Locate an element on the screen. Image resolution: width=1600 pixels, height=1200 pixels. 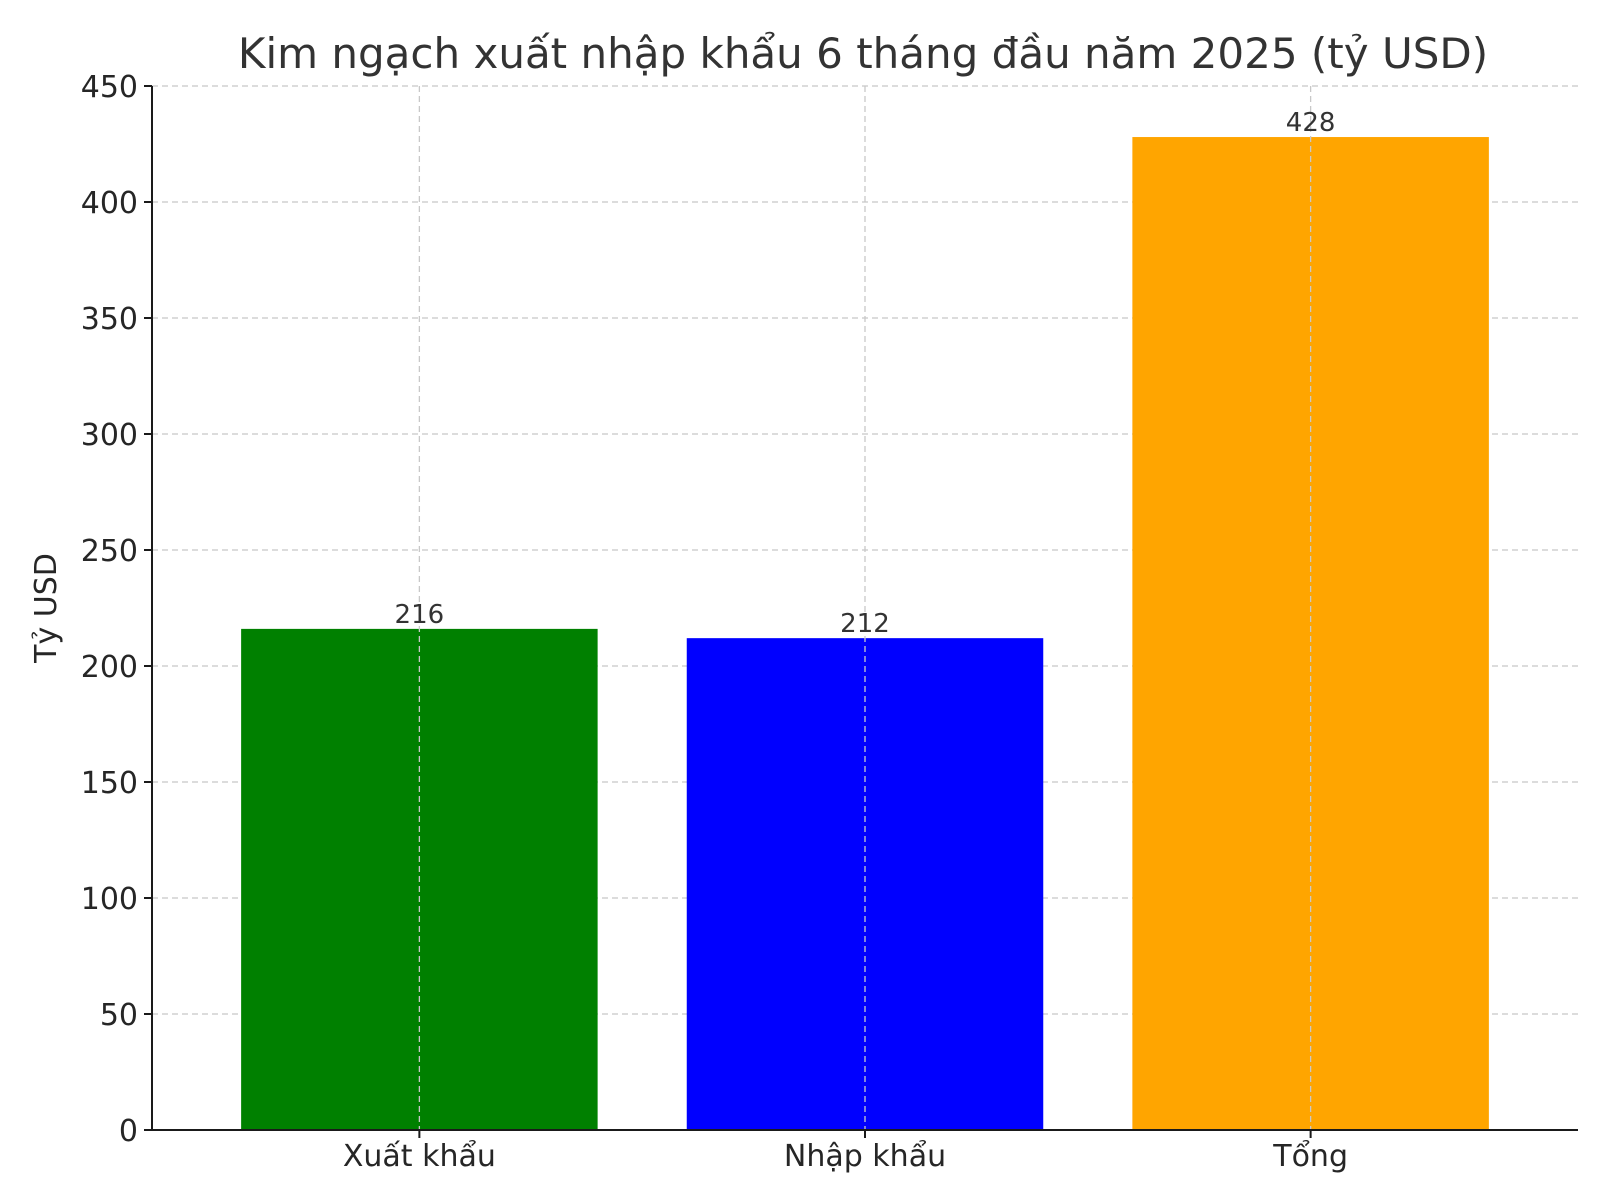
y-tick-label: 400 is located at coordinates (109, 203).